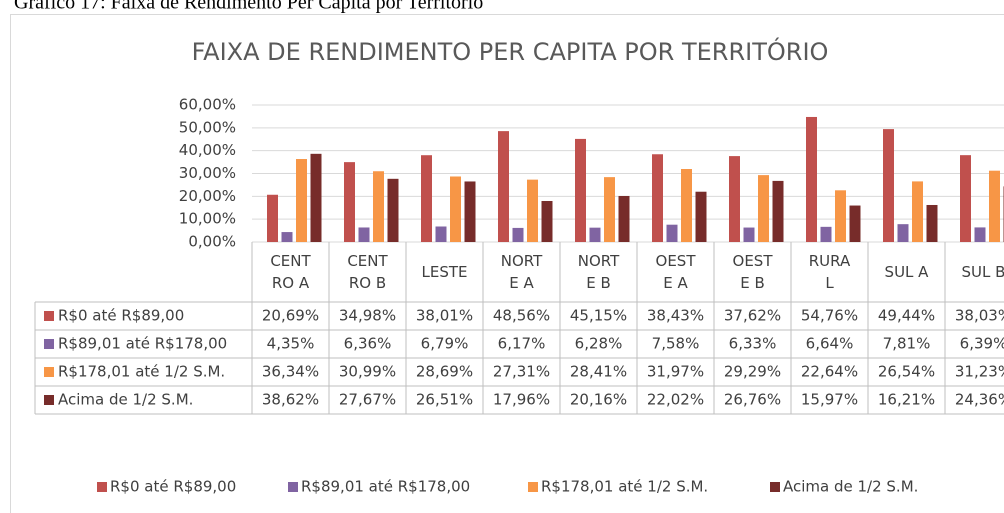 This screenshot has height=513, width=1004. What do you see at coordinates (207, 127) in the screenshot?
I see `y-tick-label: 50,00%` at bounding box center [207, 127].